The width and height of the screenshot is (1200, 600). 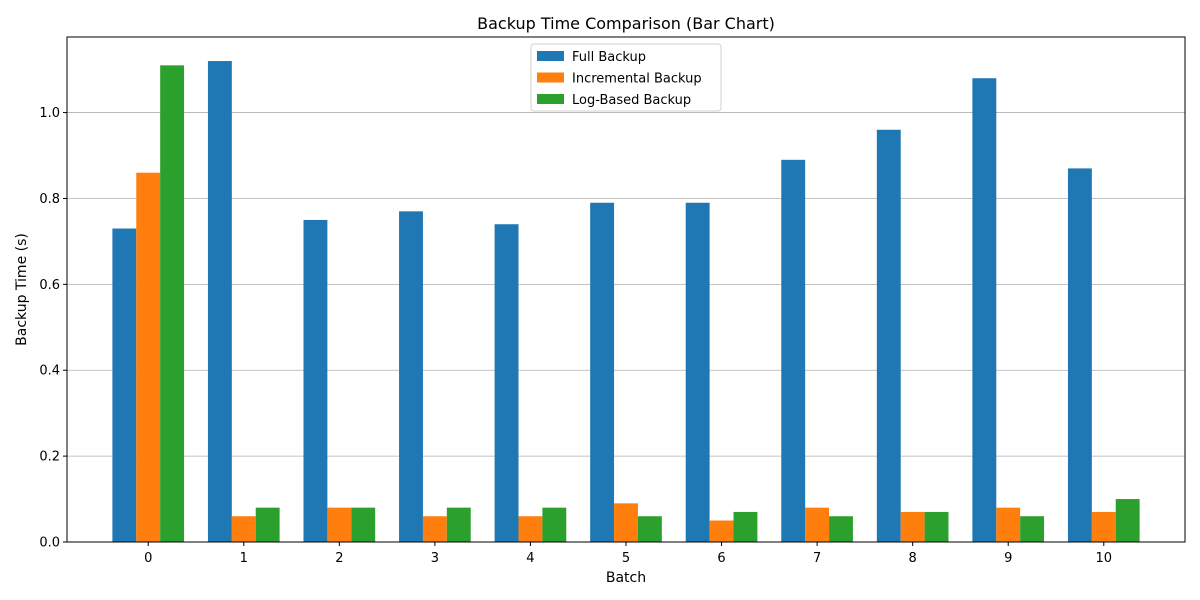 I want to click on y-axis-label: Backup Time (s), so click(x=22, y=289).